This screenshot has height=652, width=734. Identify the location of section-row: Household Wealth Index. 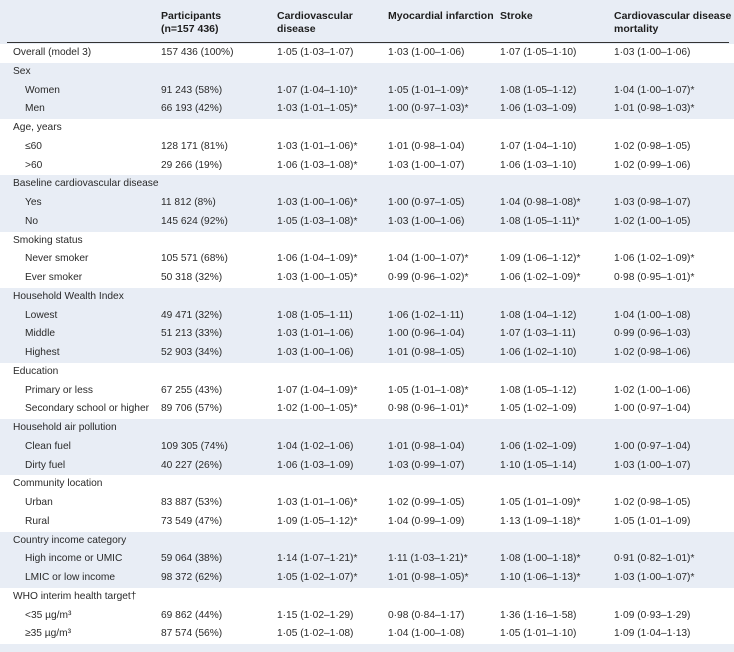
(367, 299).